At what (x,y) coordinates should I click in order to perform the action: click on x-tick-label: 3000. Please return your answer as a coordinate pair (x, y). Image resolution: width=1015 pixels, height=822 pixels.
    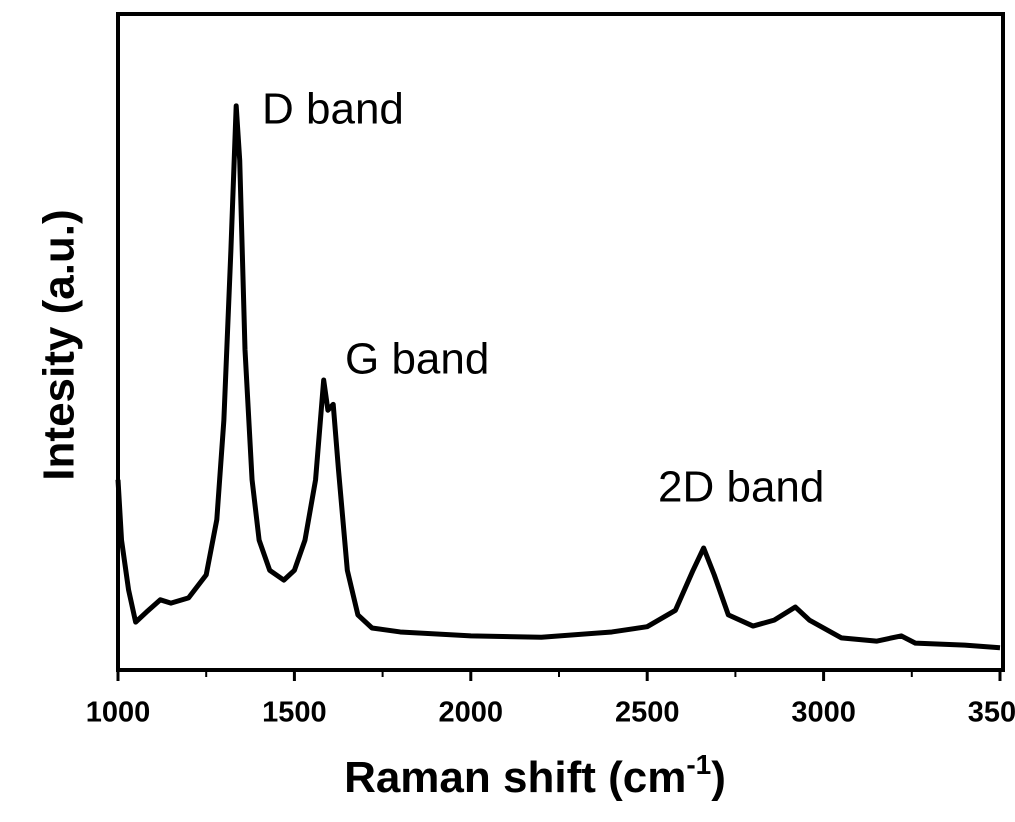
    Looking at the image, I should click on (823, 713).